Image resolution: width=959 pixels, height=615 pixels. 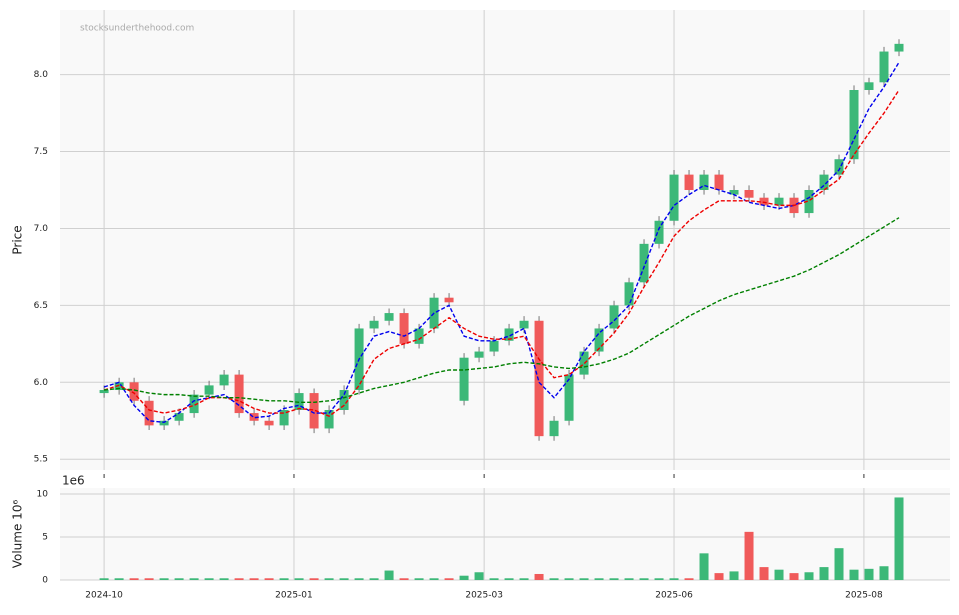 I want to click on x-tick-label: 2025-03, so click(x=484, y=596).